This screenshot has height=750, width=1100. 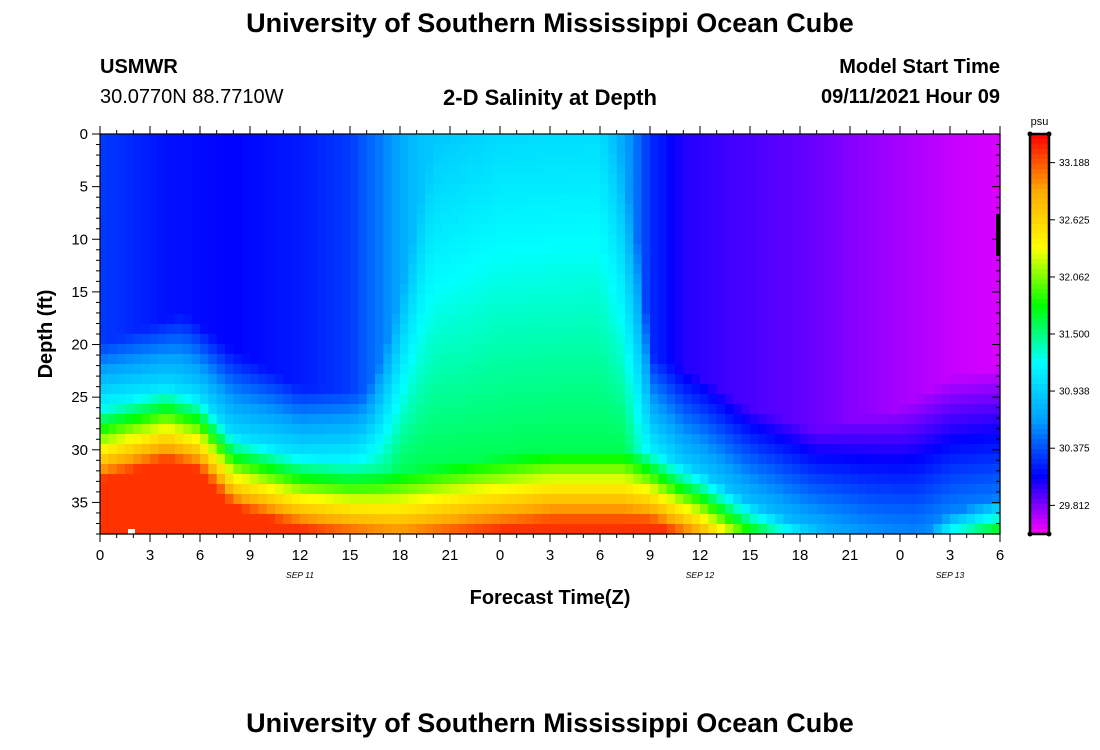 What do you see at coordinates (450, 555) in the screenshot?
I see `x-tick-label: 21` at bounding box center [450, 555].